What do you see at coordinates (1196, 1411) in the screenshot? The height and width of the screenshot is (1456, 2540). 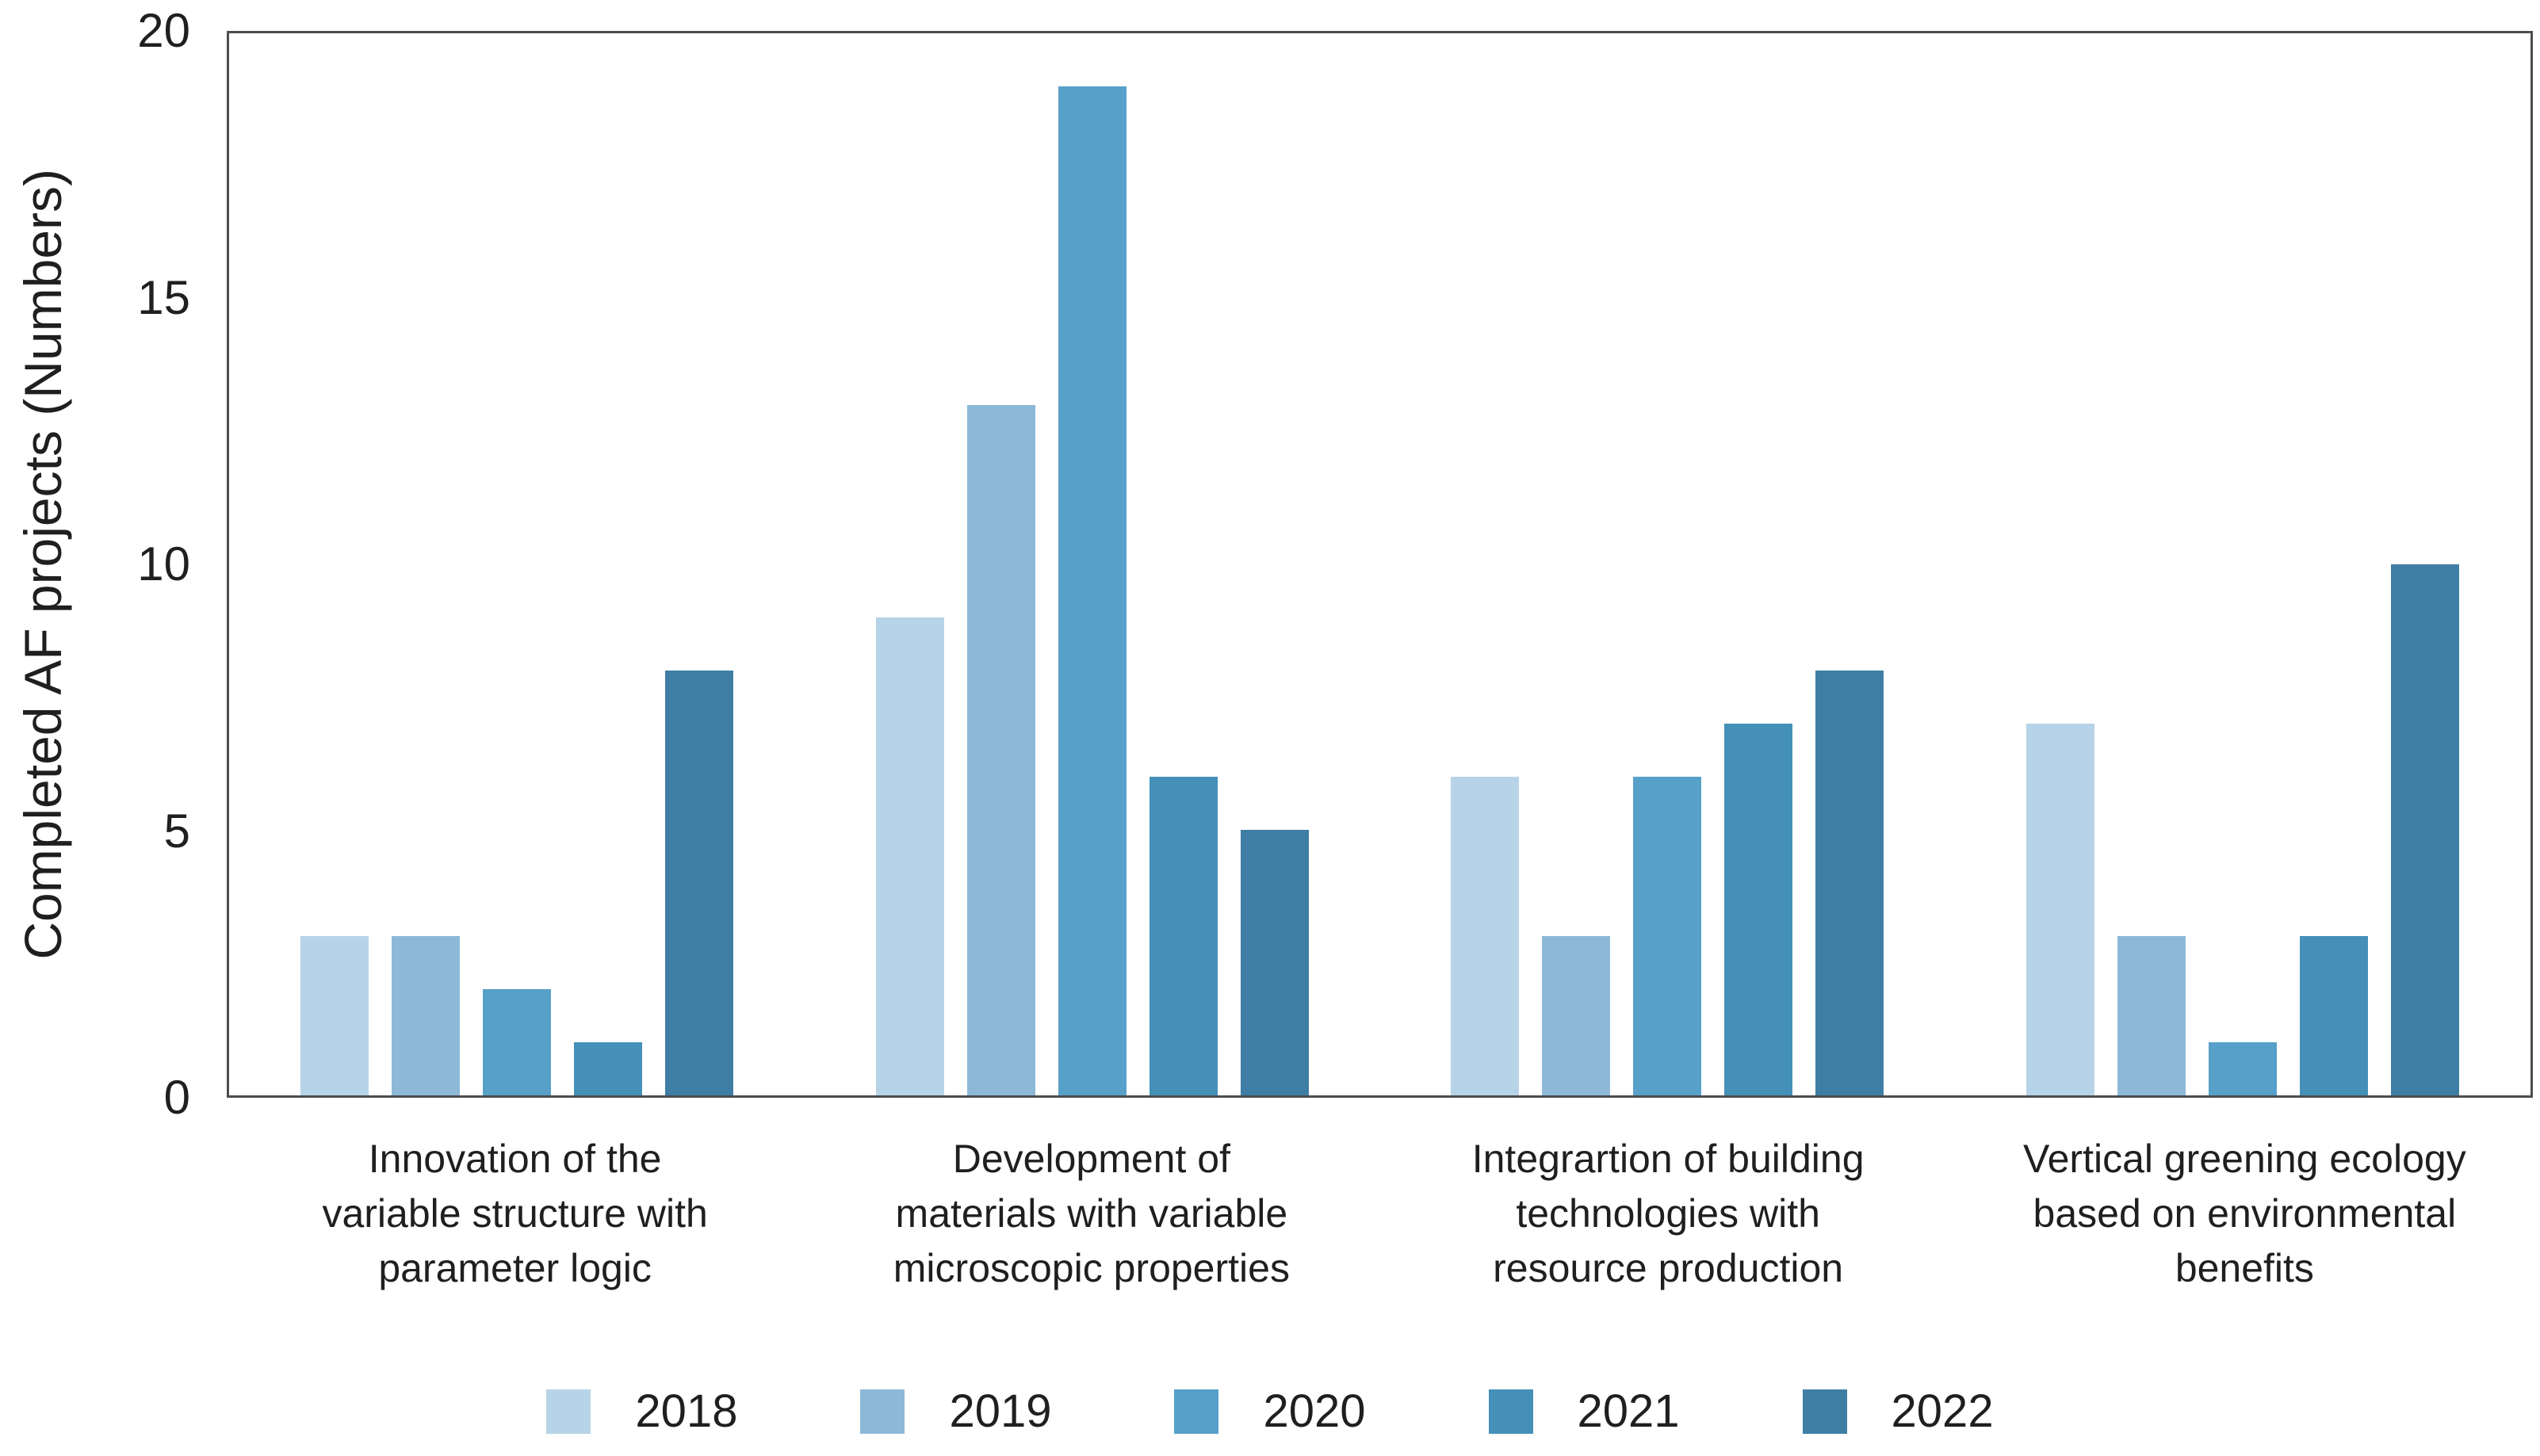 I see `legend-swatch-2020` at bounding box center [1196, 1411].